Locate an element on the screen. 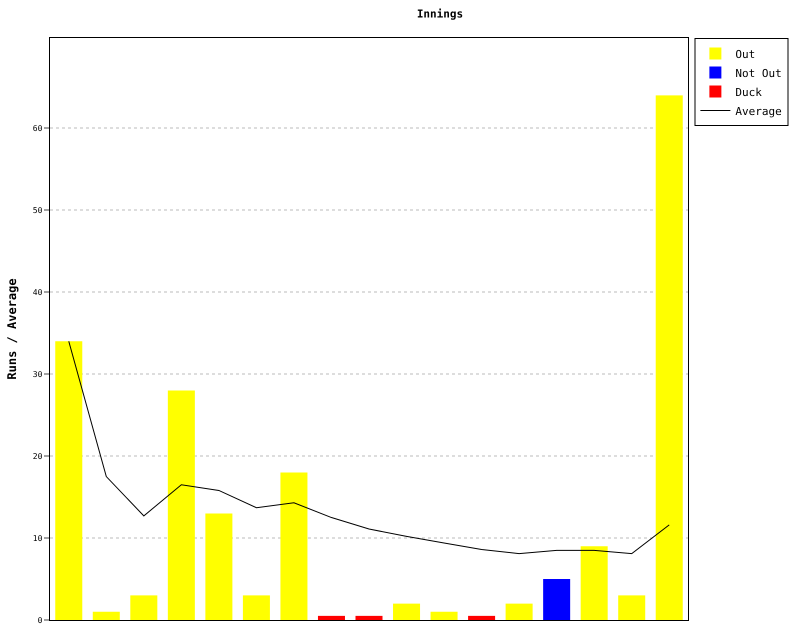 Image resolution: width=800 pixels, height=640 pixels. legend-label: Duck is located at coordinates (748, 92).